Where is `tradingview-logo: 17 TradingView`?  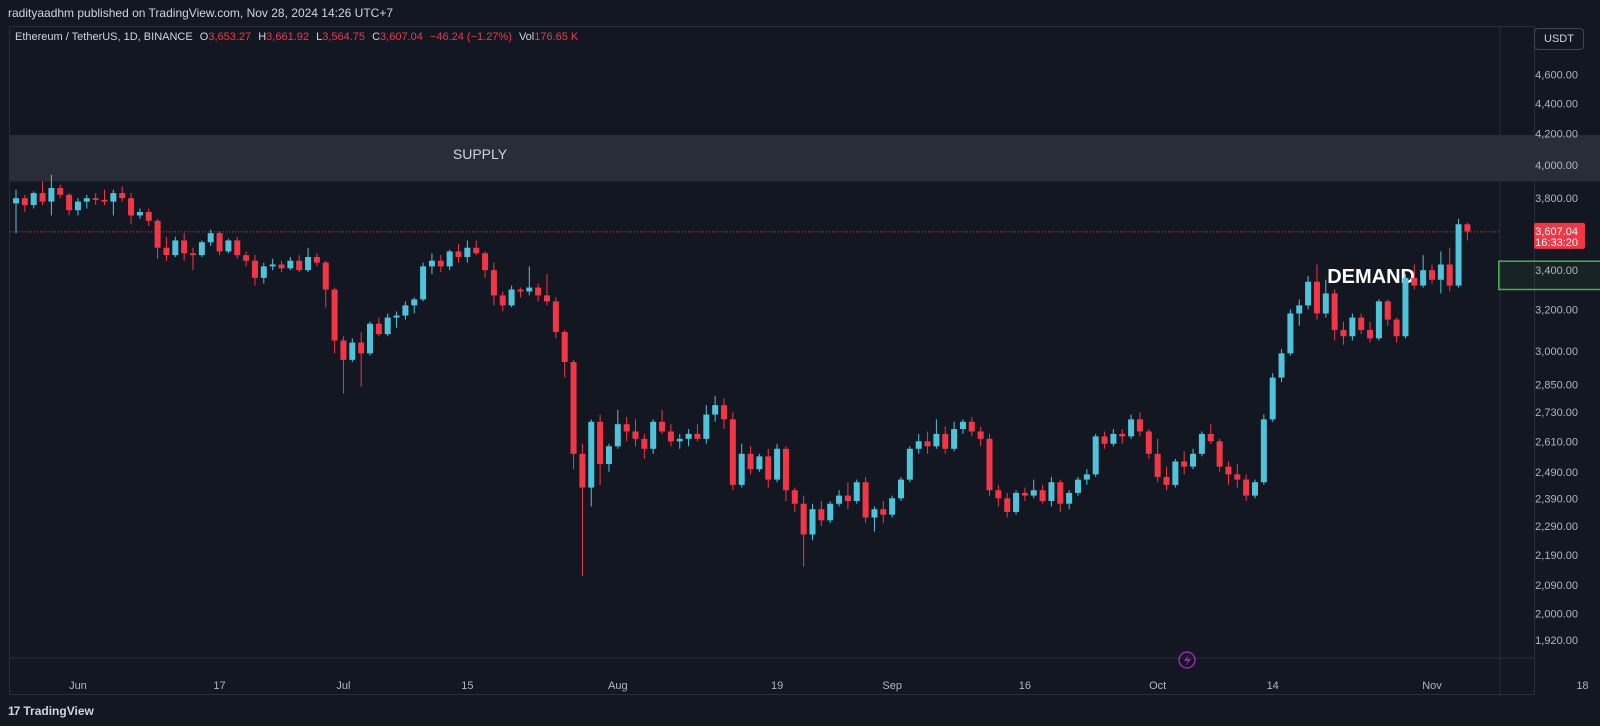 tradingview-logo: 17 TradingView is located at coordinates (51, 711).